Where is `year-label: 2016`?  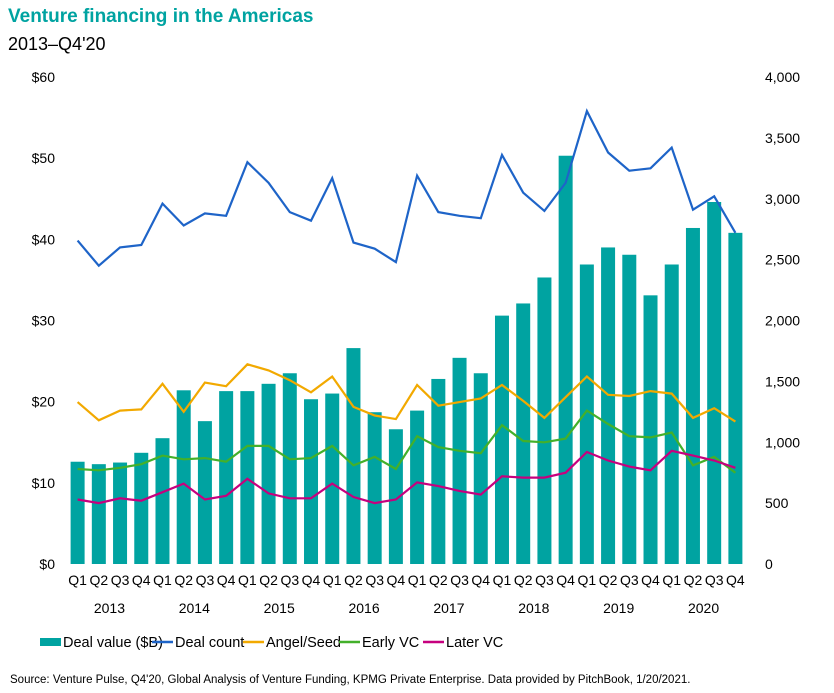 year-label: 2016 is located at coordinates (363, 608).